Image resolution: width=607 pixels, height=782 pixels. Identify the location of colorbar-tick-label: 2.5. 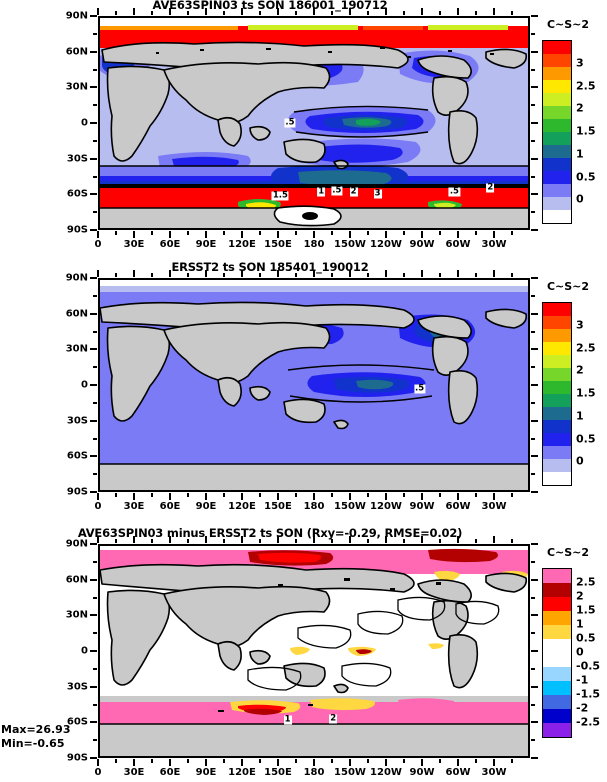
(586, 85).